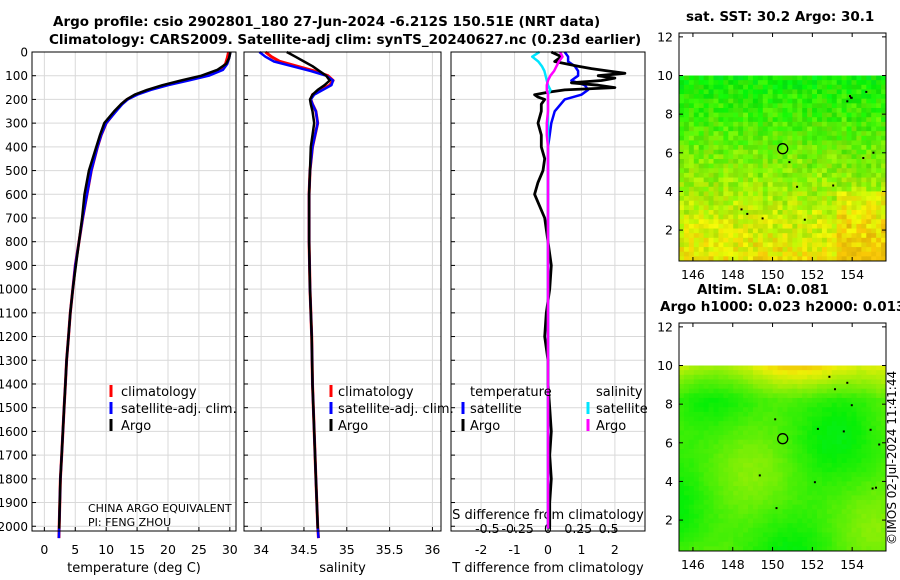 Image resolution: width=900 pixels, height=580 pixels. Describe the element at coordinates (481, 549) in the screenshot. I see `panel3-xtick-label: -2` at that location.